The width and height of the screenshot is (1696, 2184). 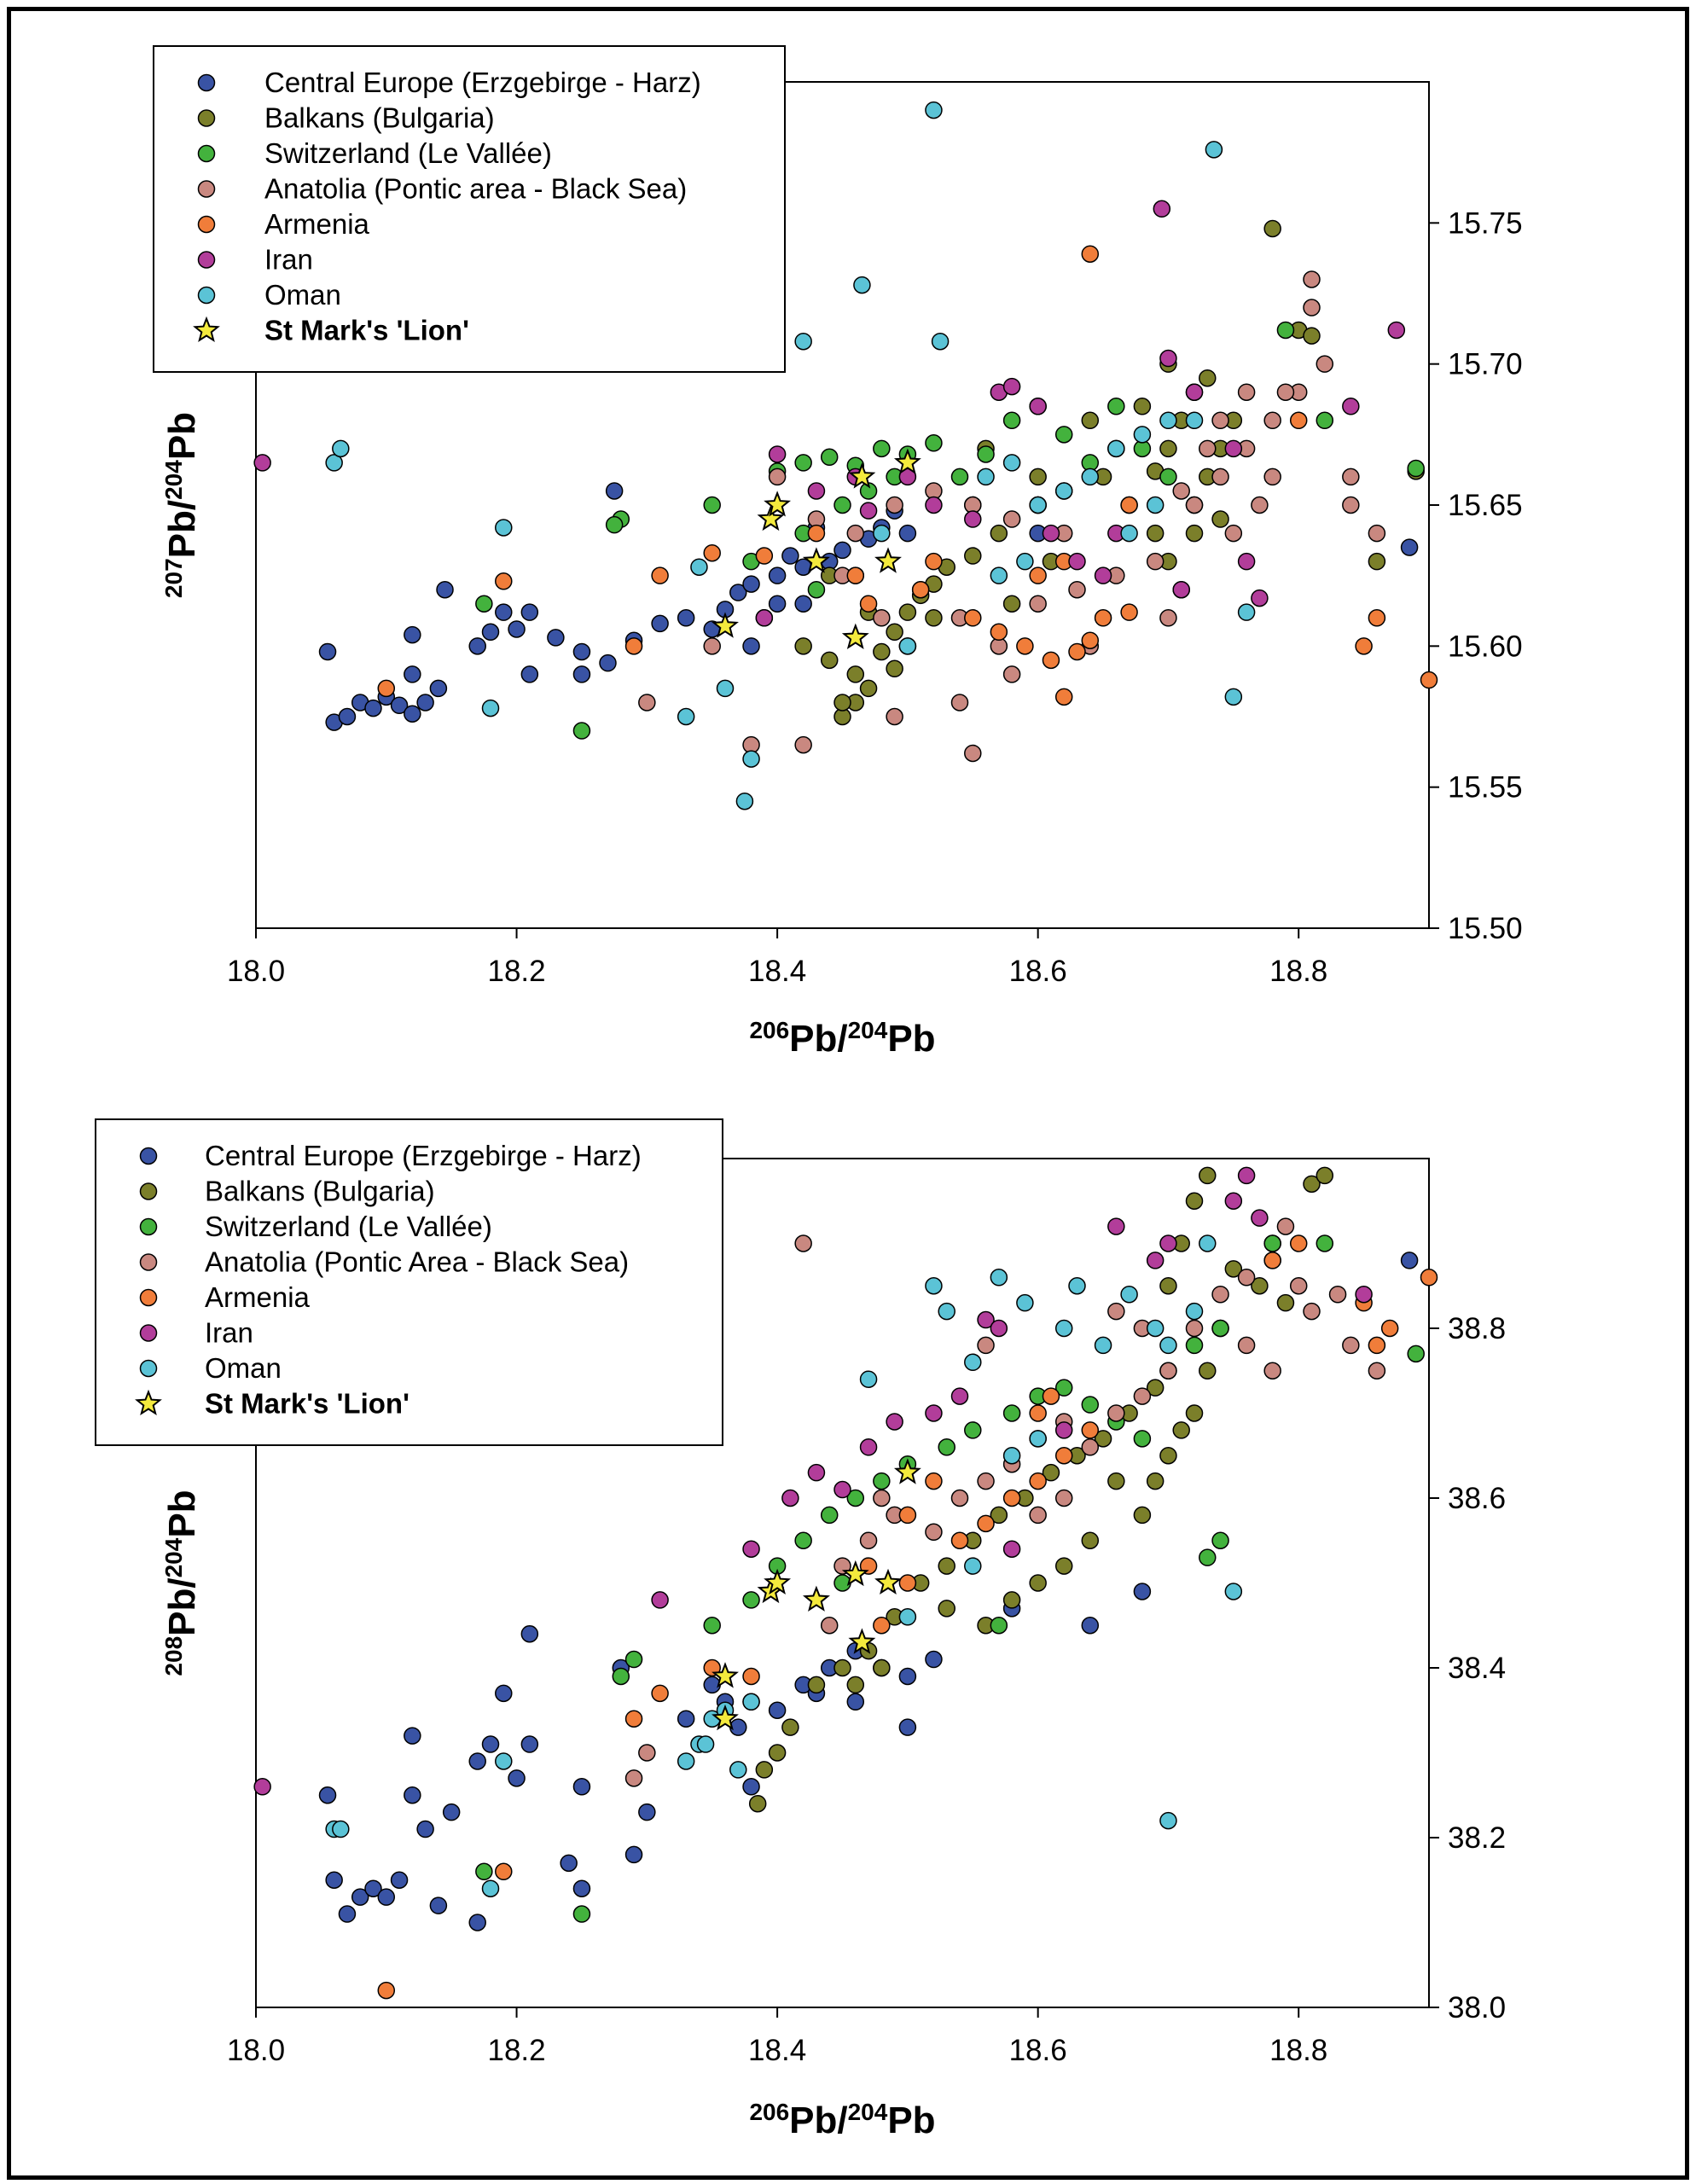 I want to click on legend-label: Central Europe (Erzgebirge - Harz), so click(x=424, y=1155).